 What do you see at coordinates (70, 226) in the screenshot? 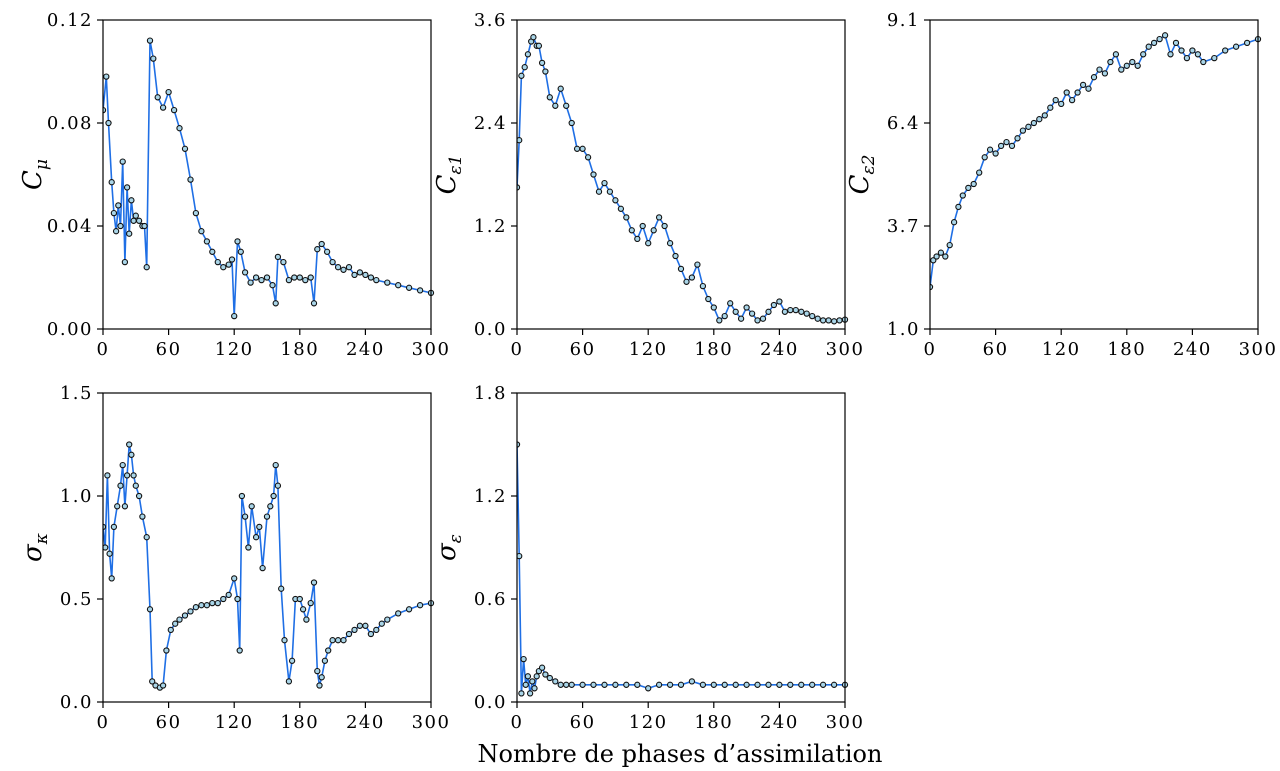
I see `y-tick-label: 0.04` at bounding box center [70, 226].